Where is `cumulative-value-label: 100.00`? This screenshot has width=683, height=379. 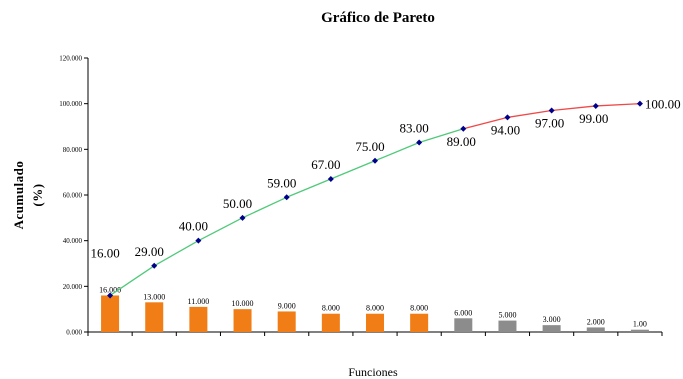 cumulative-value-label: 100.00 is located at coordinates (663, 104).